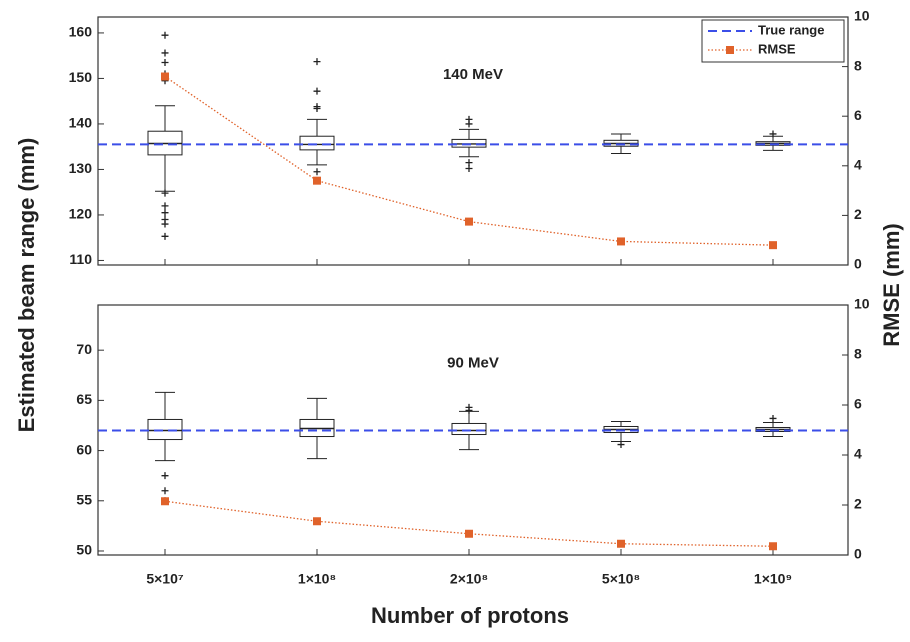 The image size is (910, 642). What do you see at coordinates (80, 259) in the screenshot?
I see `y-tick-label: 110` at bounding box center [80, 259].